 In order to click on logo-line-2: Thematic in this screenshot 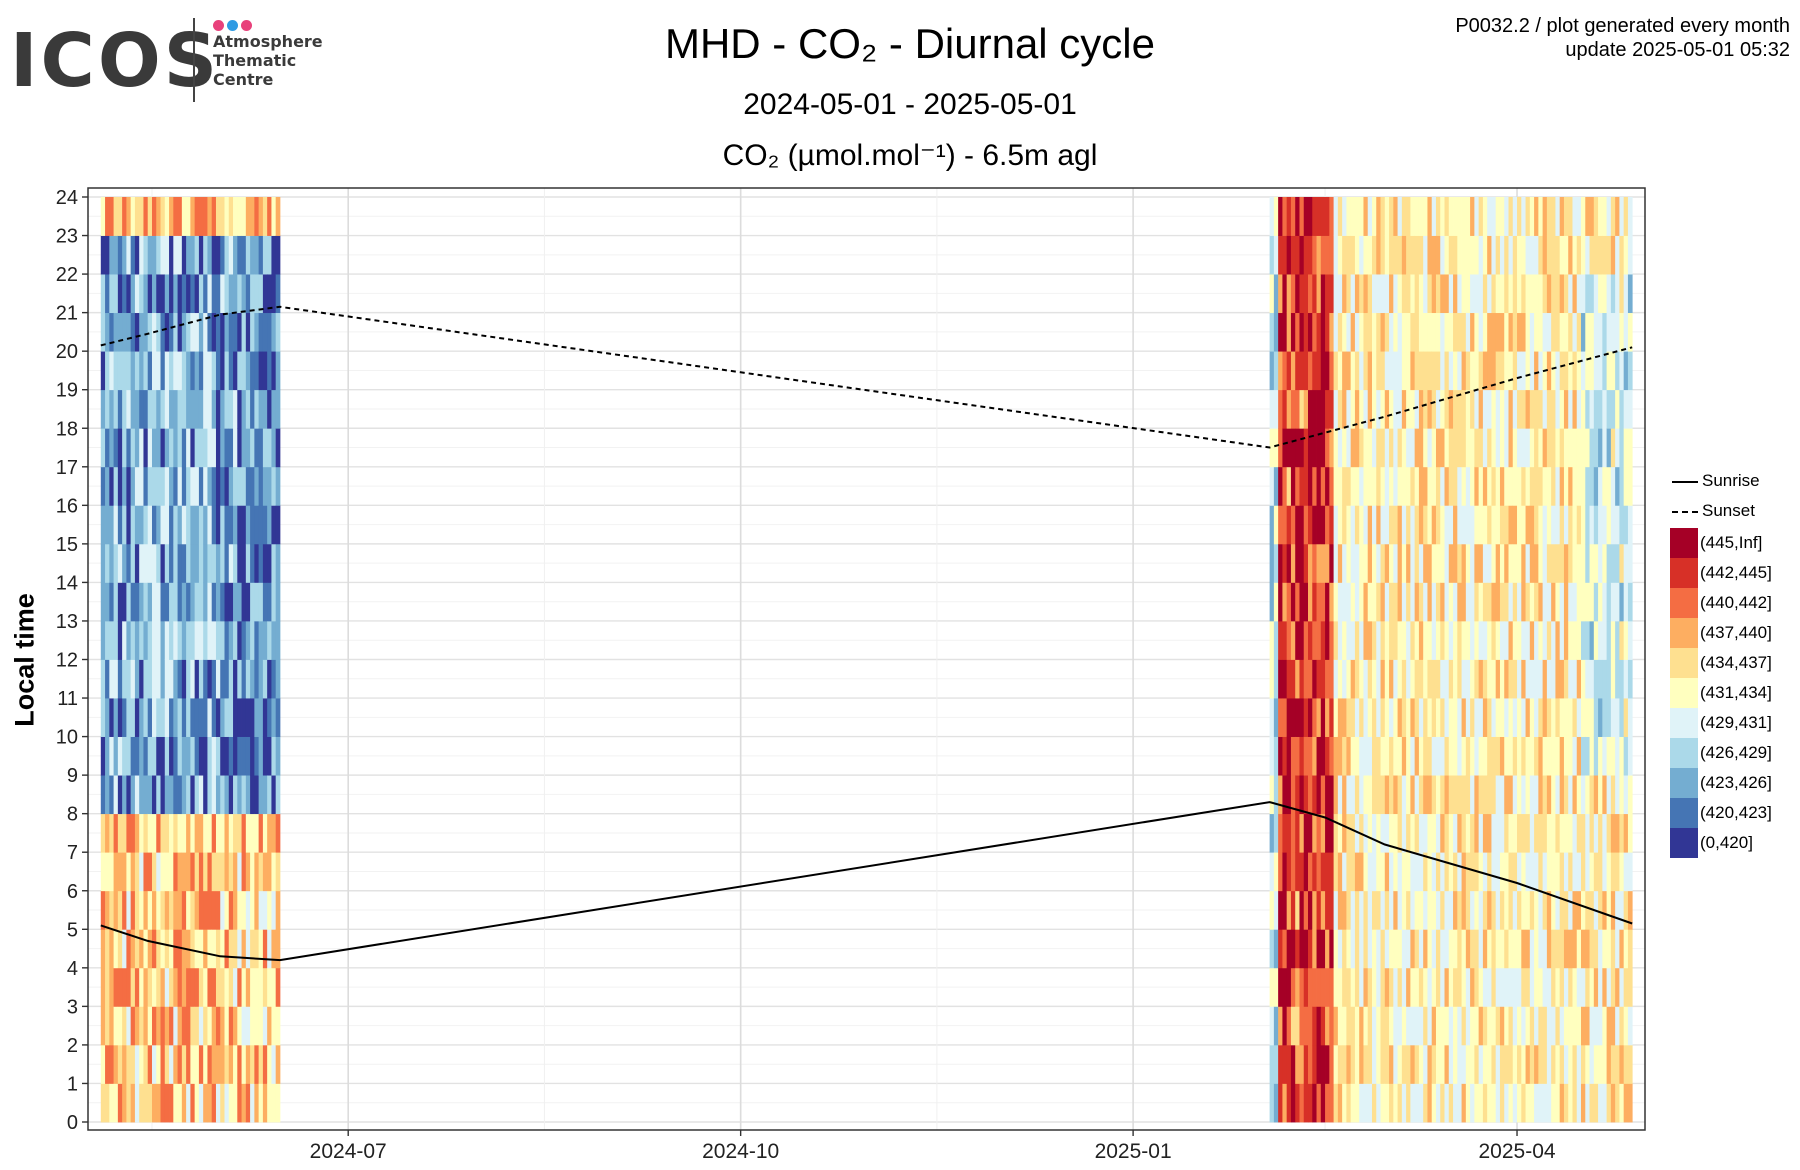, I will do `click(255, 60)`.